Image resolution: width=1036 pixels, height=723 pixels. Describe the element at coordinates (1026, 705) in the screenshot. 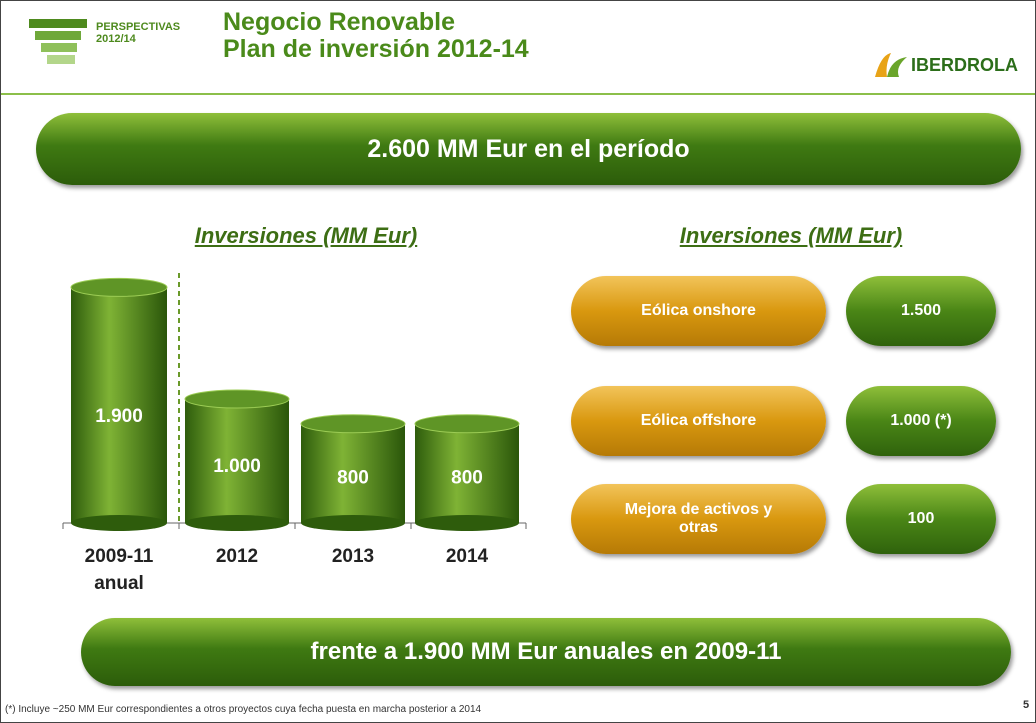

I see `page-number: 5` at that location.